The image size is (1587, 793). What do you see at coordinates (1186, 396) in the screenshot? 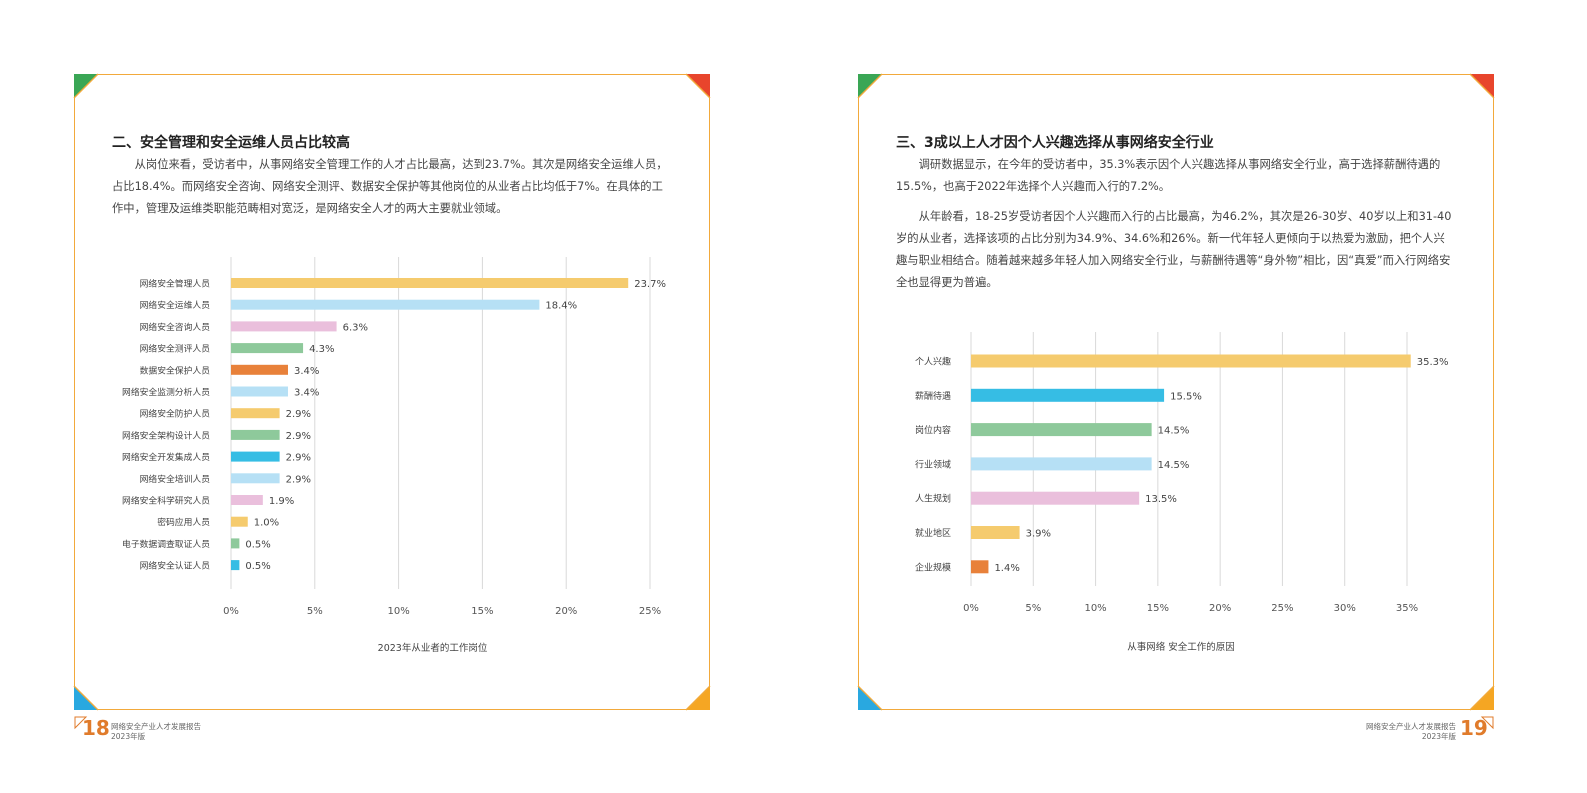
I see `value-label: 15.5%` at bounding box center [1186, 396].